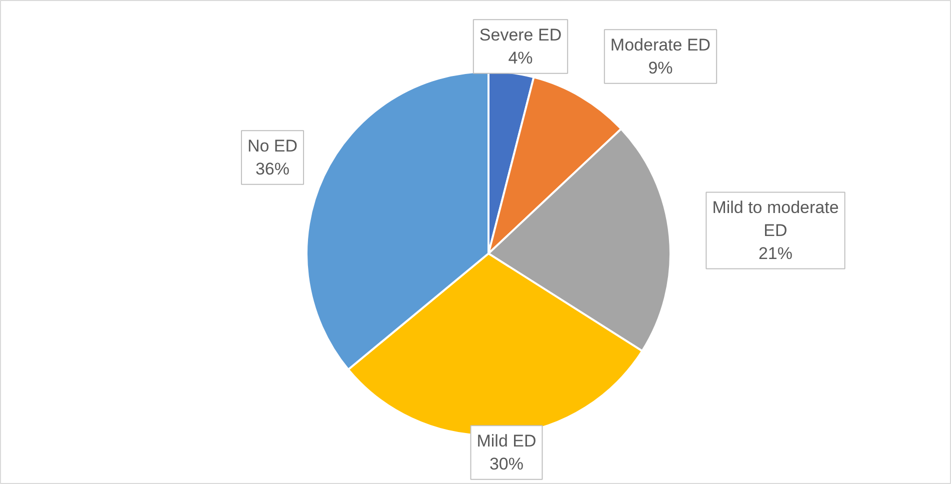 The height and width of the screenshot is (484, 951). I want to click on data-label: 36%, so click(272, 168).